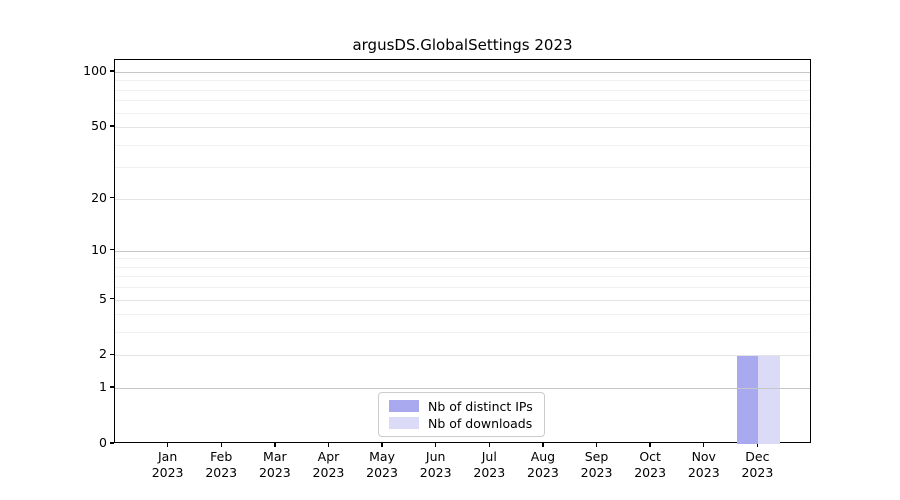  I want to click on y-tick-label-0: 0, so click(103, 442).